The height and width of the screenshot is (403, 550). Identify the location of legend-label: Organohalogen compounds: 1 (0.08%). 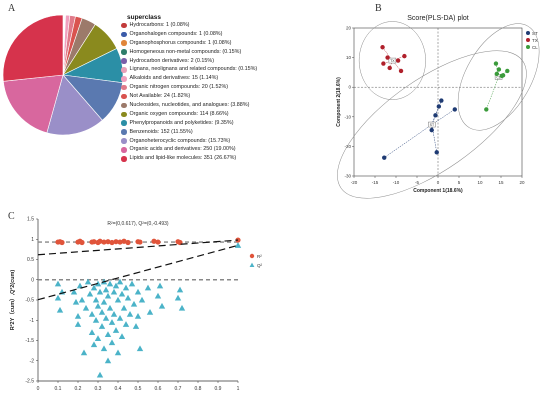
(176, 33).